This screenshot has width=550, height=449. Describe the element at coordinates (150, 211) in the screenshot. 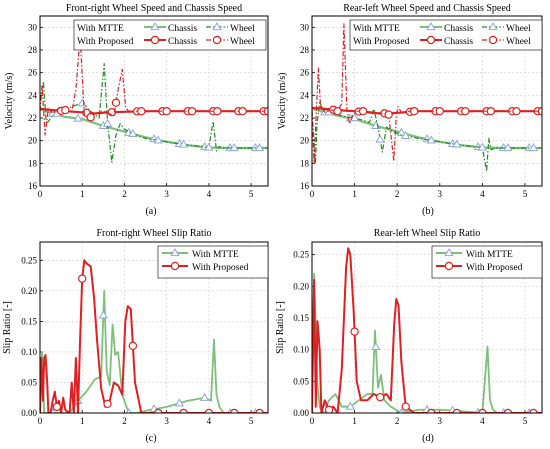

I see `panel-label: (a)` at that location.